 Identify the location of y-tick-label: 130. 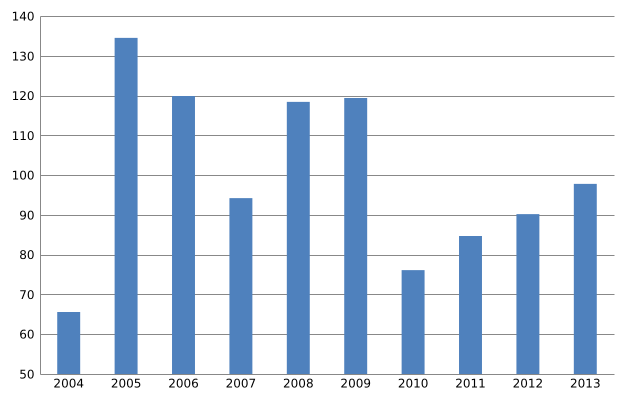
(23, 56).